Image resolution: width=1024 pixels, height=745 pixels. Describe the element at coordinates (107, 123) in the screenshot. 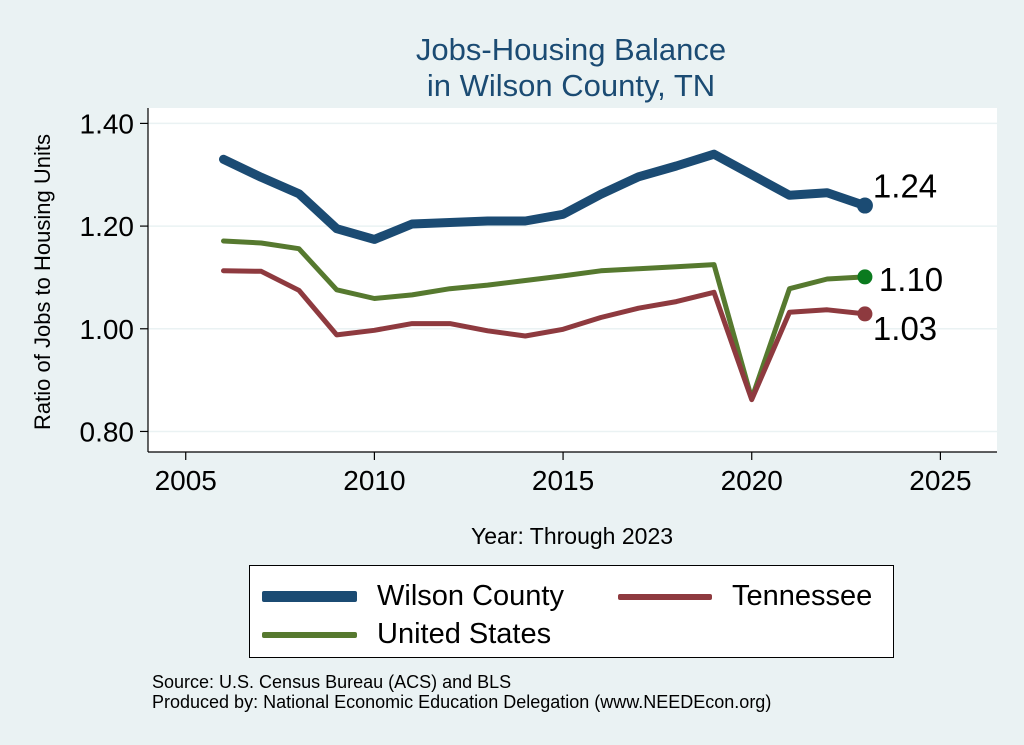

I see `y-tick-label: 1.40` at that location.